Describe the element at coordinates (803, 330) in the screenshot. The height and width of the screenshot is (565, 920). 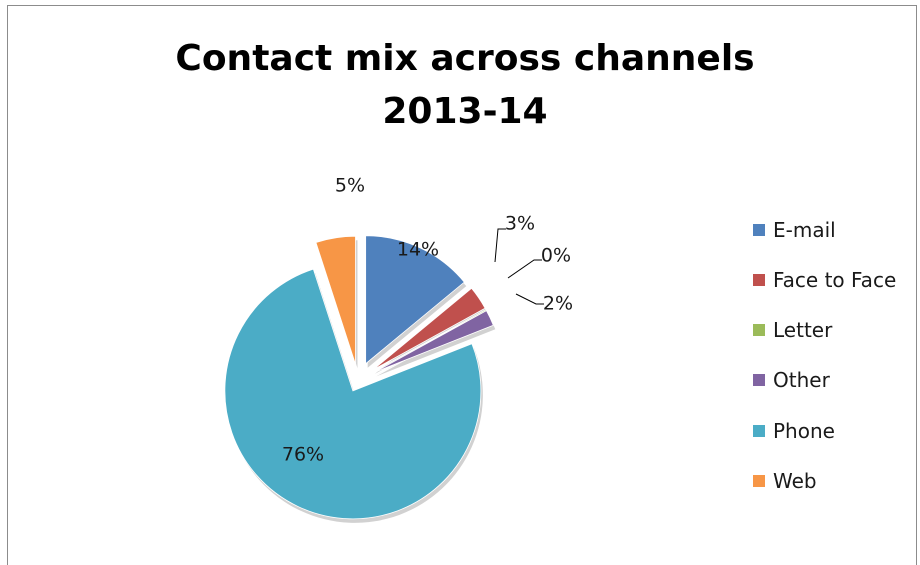
I see `legend-label-letter: Letter` at that location.